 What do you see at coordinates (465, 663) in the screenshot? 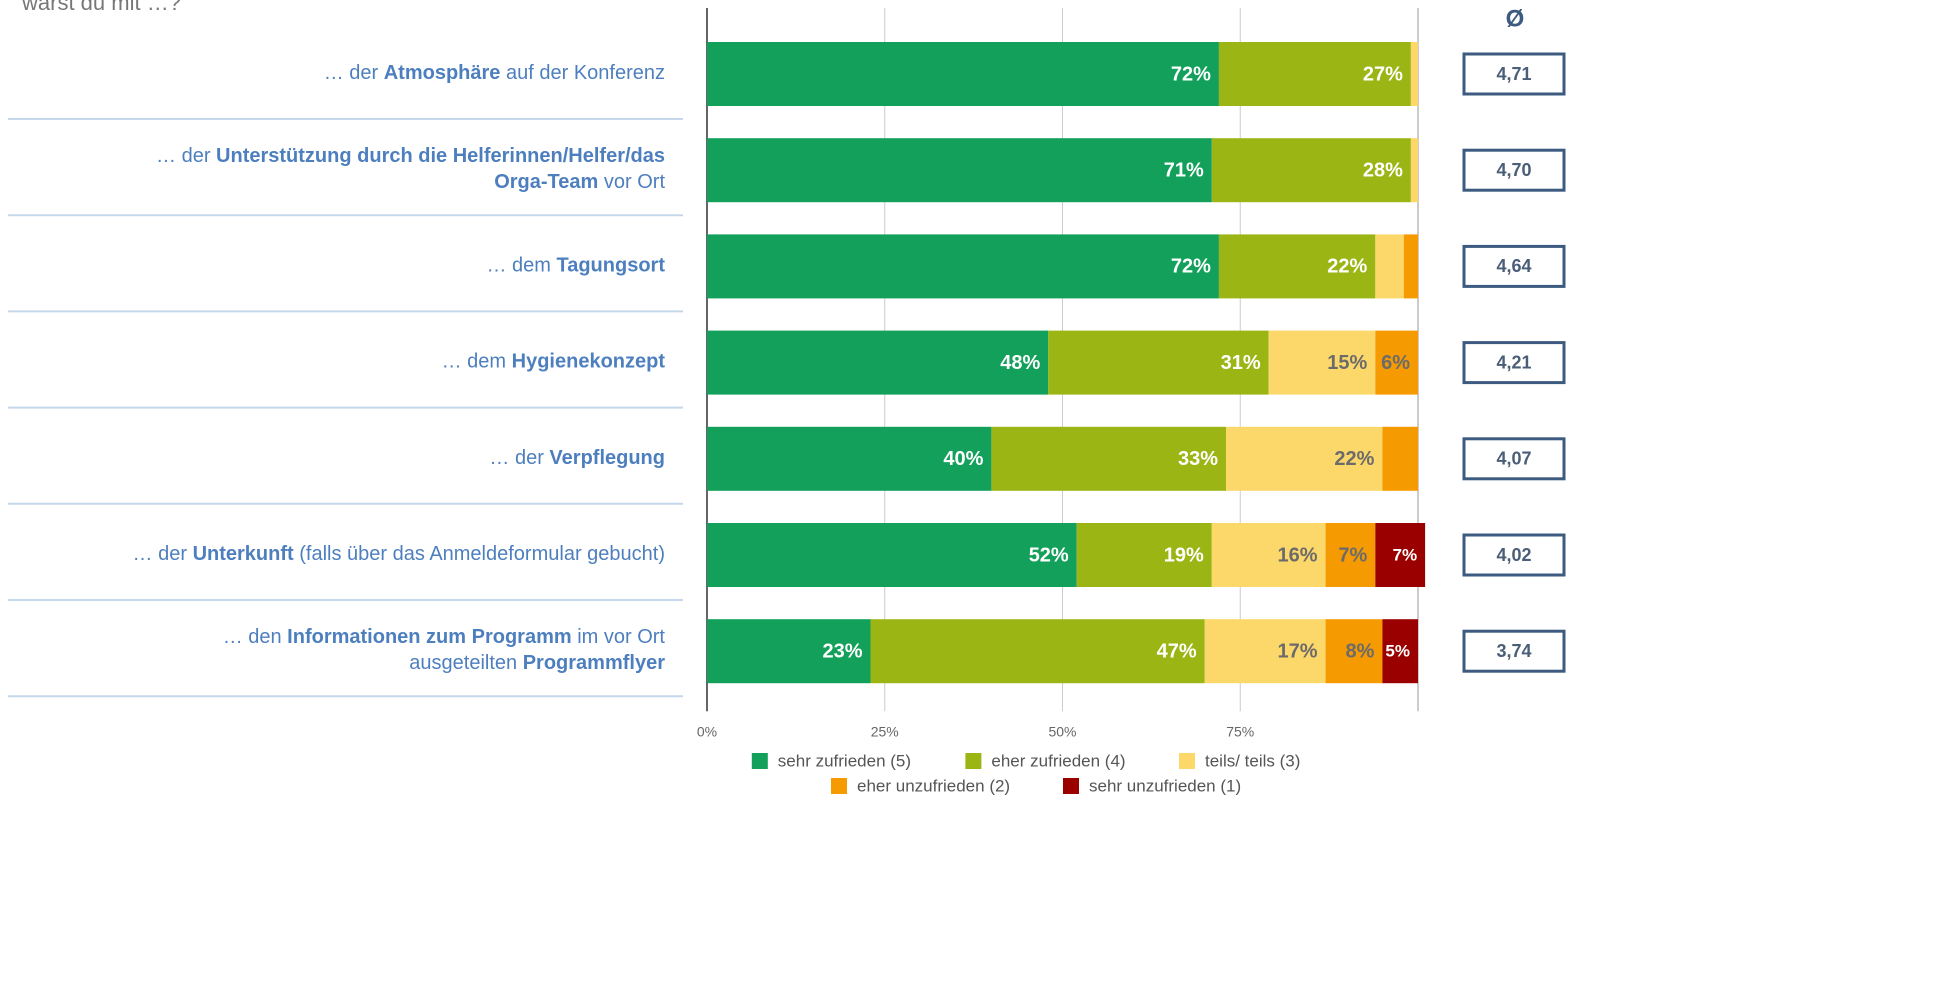
I see `category-label-part: ausgeteilten` at bounding box center [465, 663].